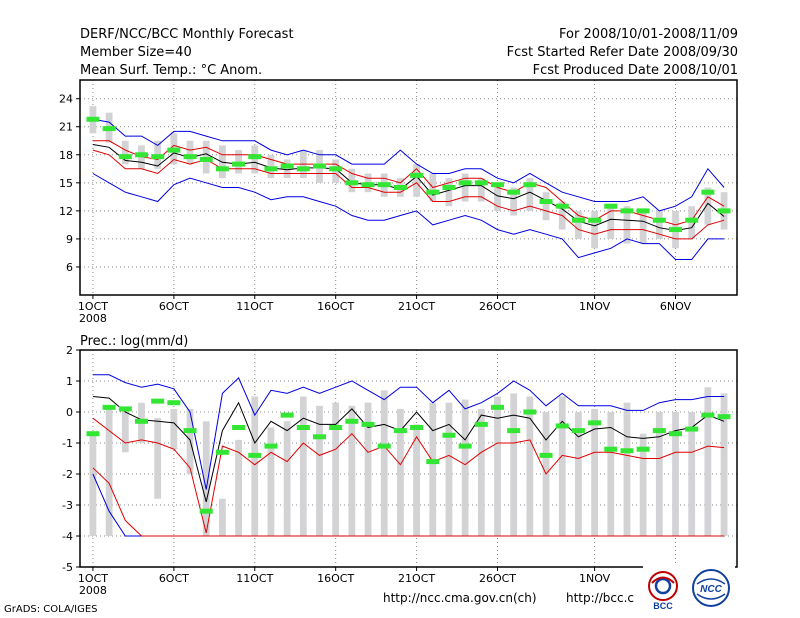 The image size is (800, 618). What do you see at coordinates (67, 474) in the screenshot?
I see `y-tick-label: -2` at bounding box center [67, 474].